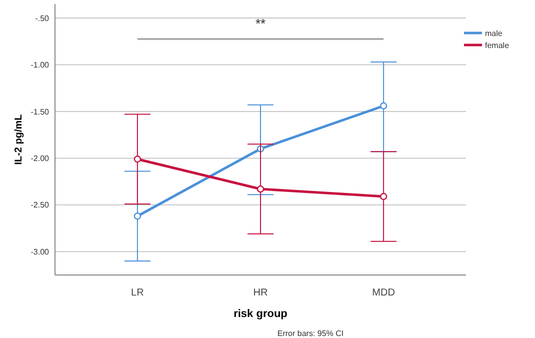 This screenshot has width=535, height=338. What do you see at coordinates (494, 33) in the screenshot?
I see `legend-label: male` at bounding box center [494, 33].